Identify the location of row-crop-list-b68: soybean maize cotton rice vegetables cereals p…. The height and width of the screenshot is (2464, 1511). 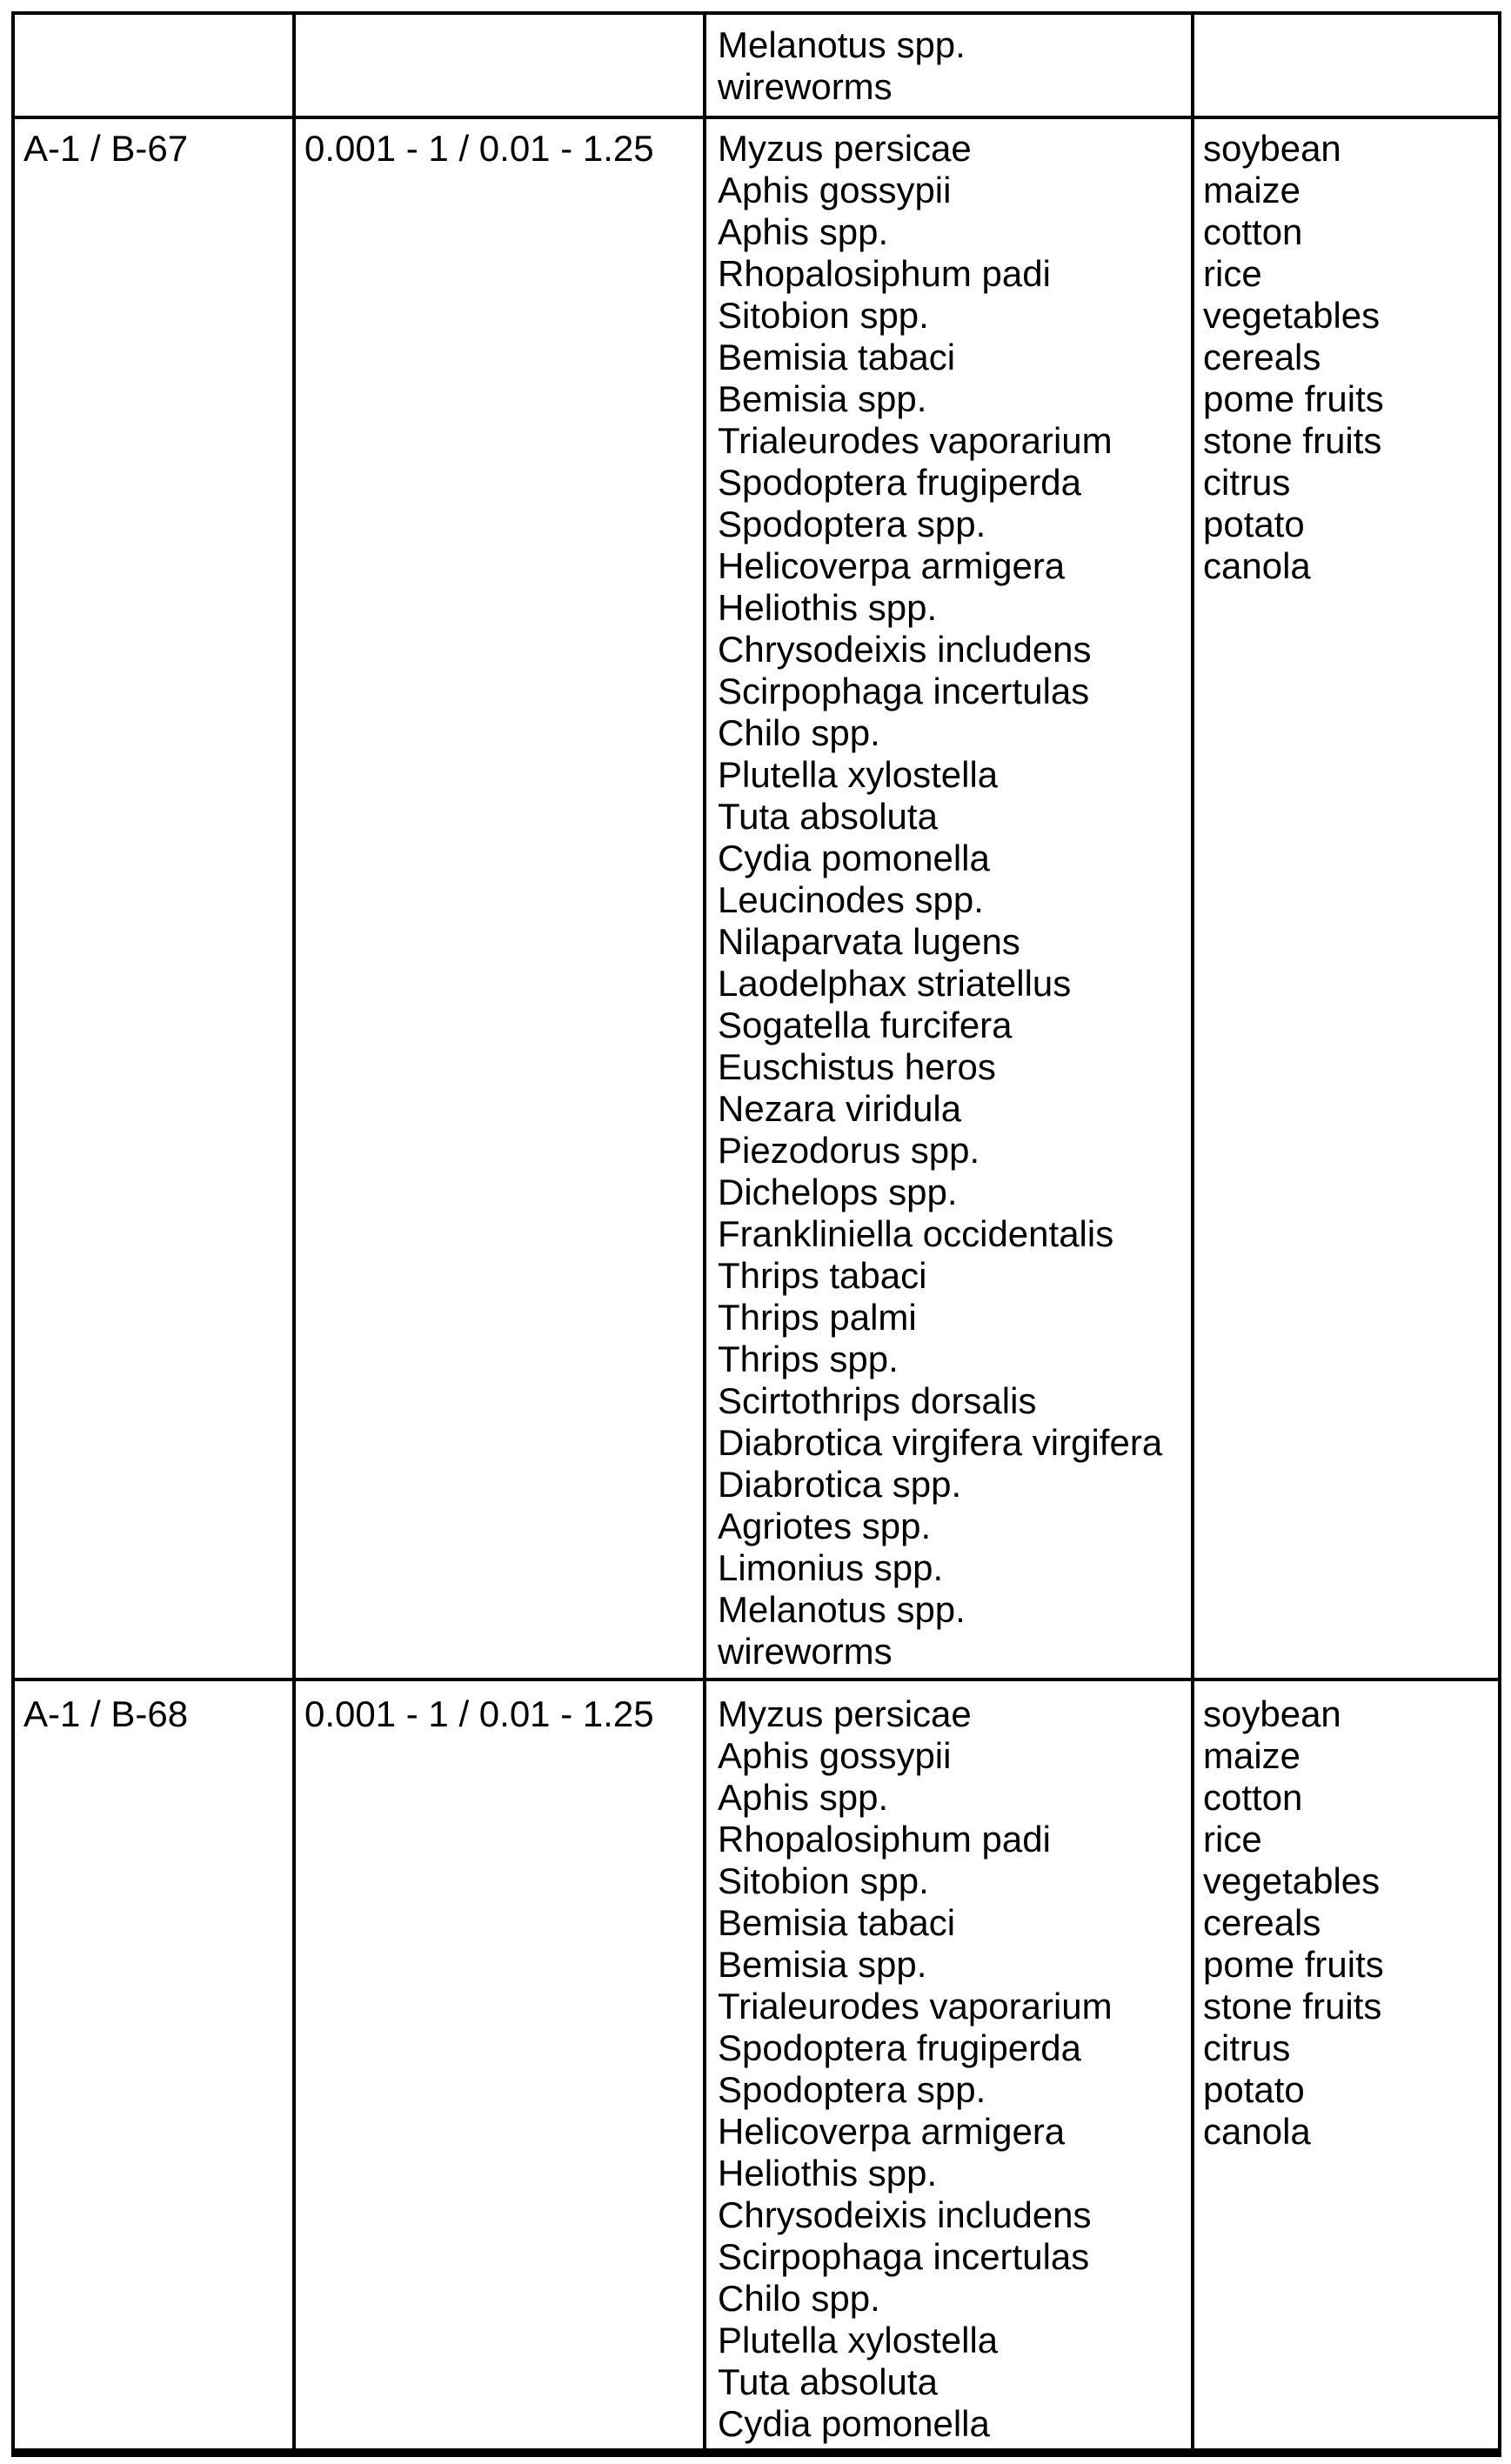
(1293, 1923).